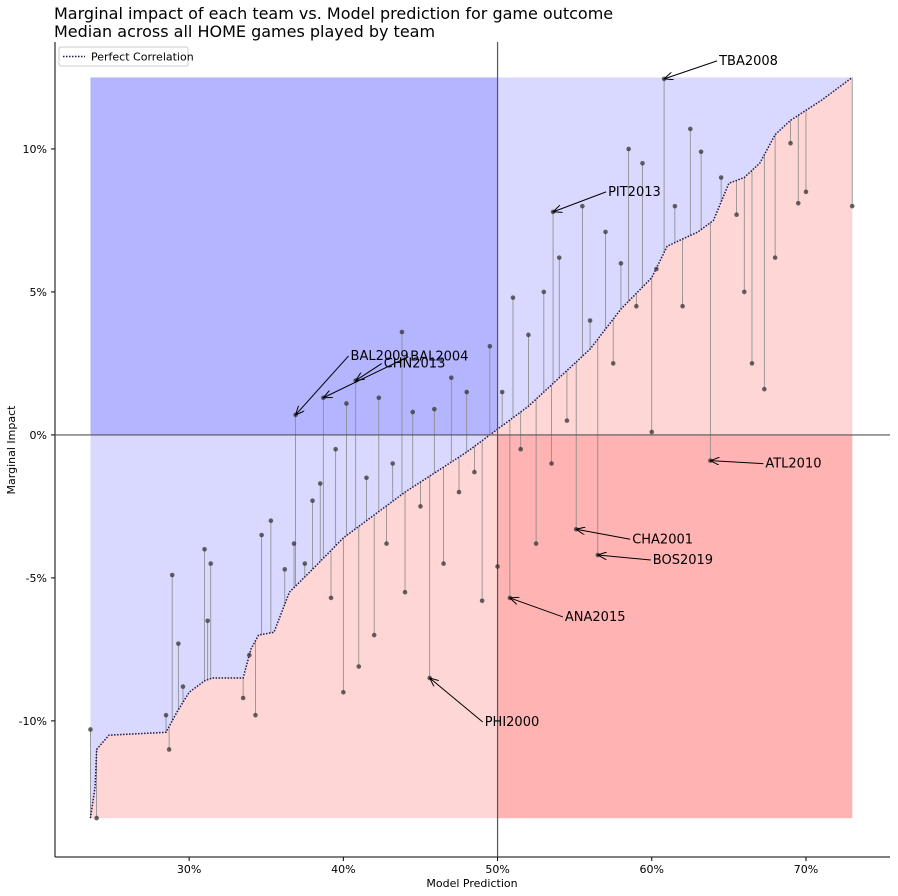 Image resolution: width=898 pixels, height=896 pixels. I want to click on x-tick-label: 40%, so click(343, 869).